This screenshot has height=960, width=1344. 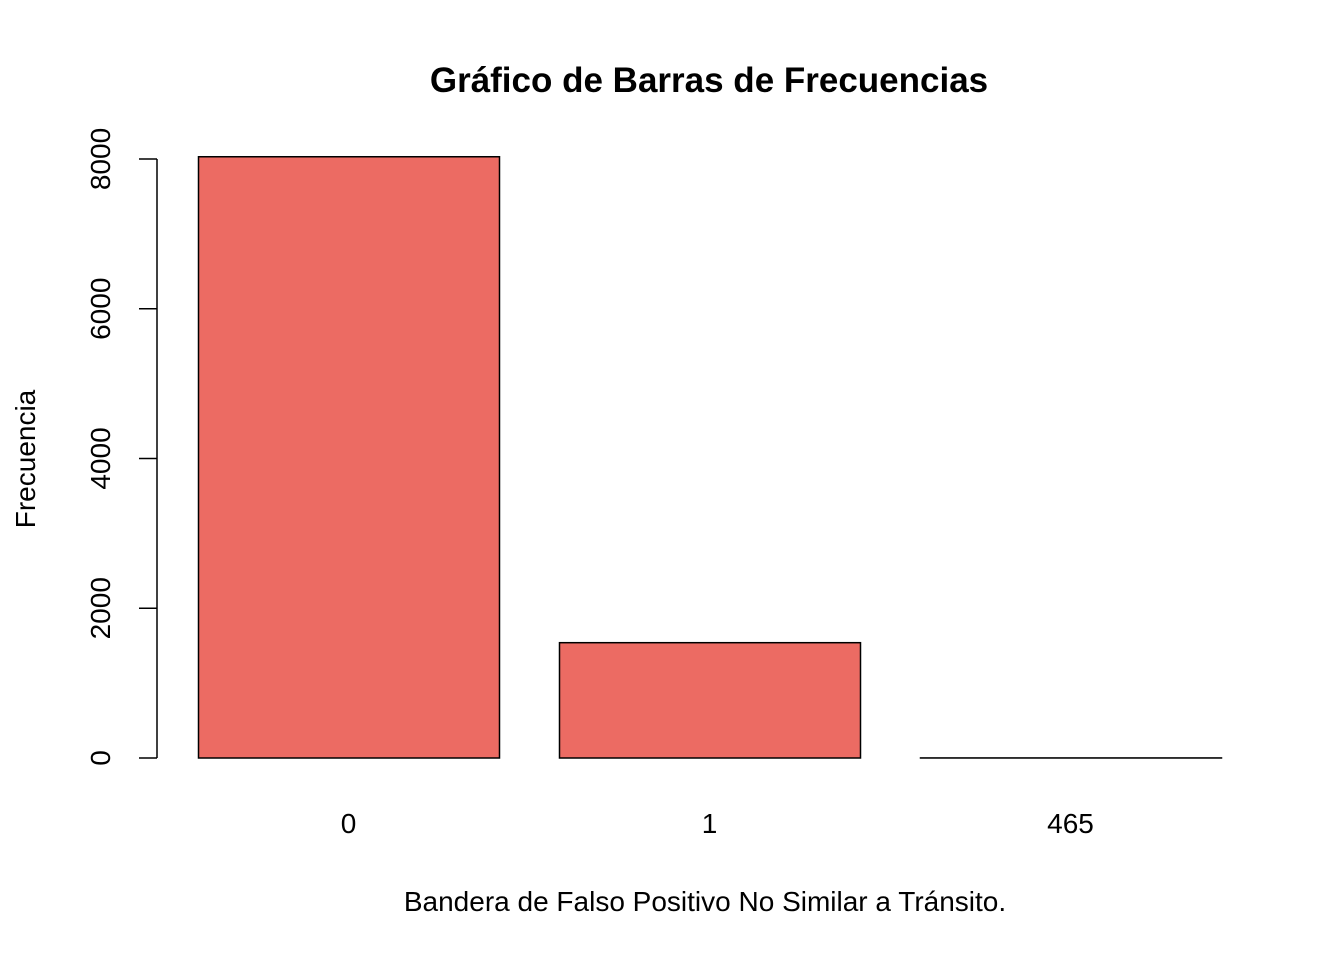 What do you see at coordinates (100, 159) in the screenshot?
I see `y-tick-label-8000: 8000` at bounding box center [100, 159].